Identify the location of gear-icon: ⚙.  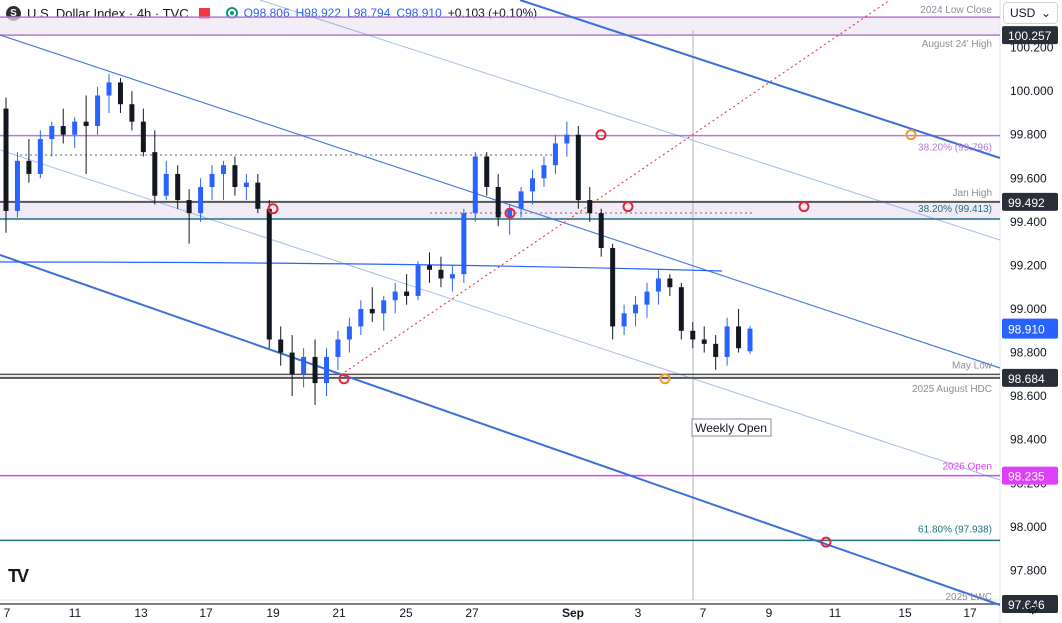
(1033, 609).